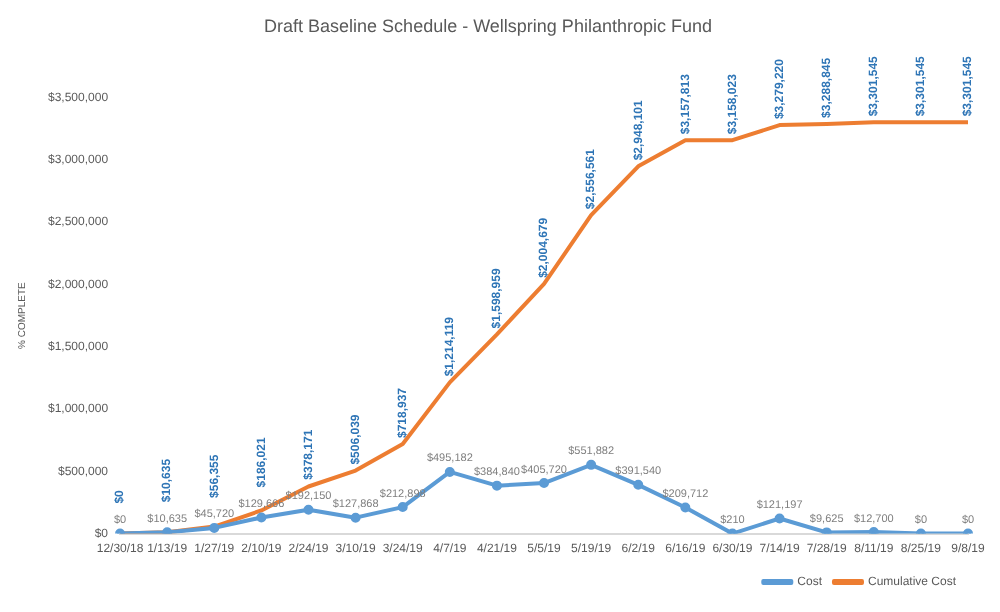 This screenshot has width=1000, height=612. What do you see at coordinates (488, 25) in the screenshot?
I see `chart-title: Draft Baseline Schedule - Wellspring Philanthropic Fund` at bounding box center [488, 25].